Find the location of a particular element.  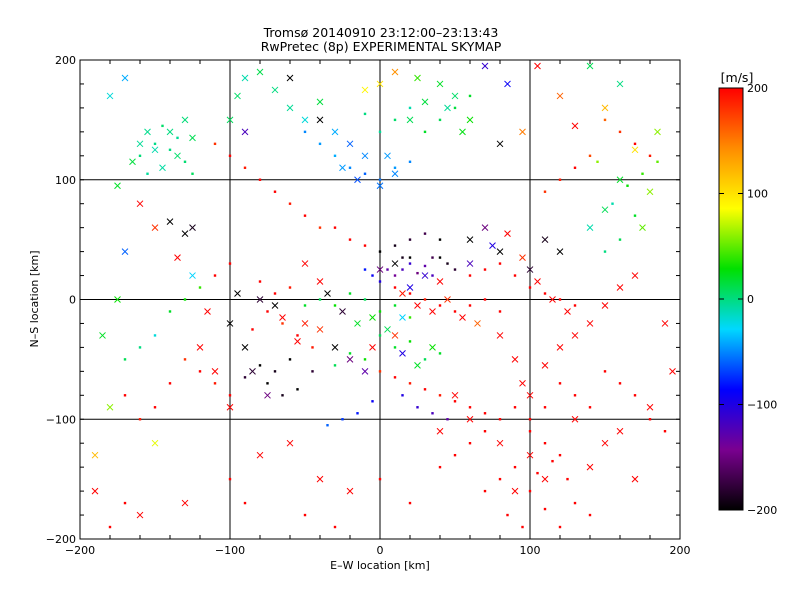

y-tick-label: 100 is located at coordinates (65, 180).